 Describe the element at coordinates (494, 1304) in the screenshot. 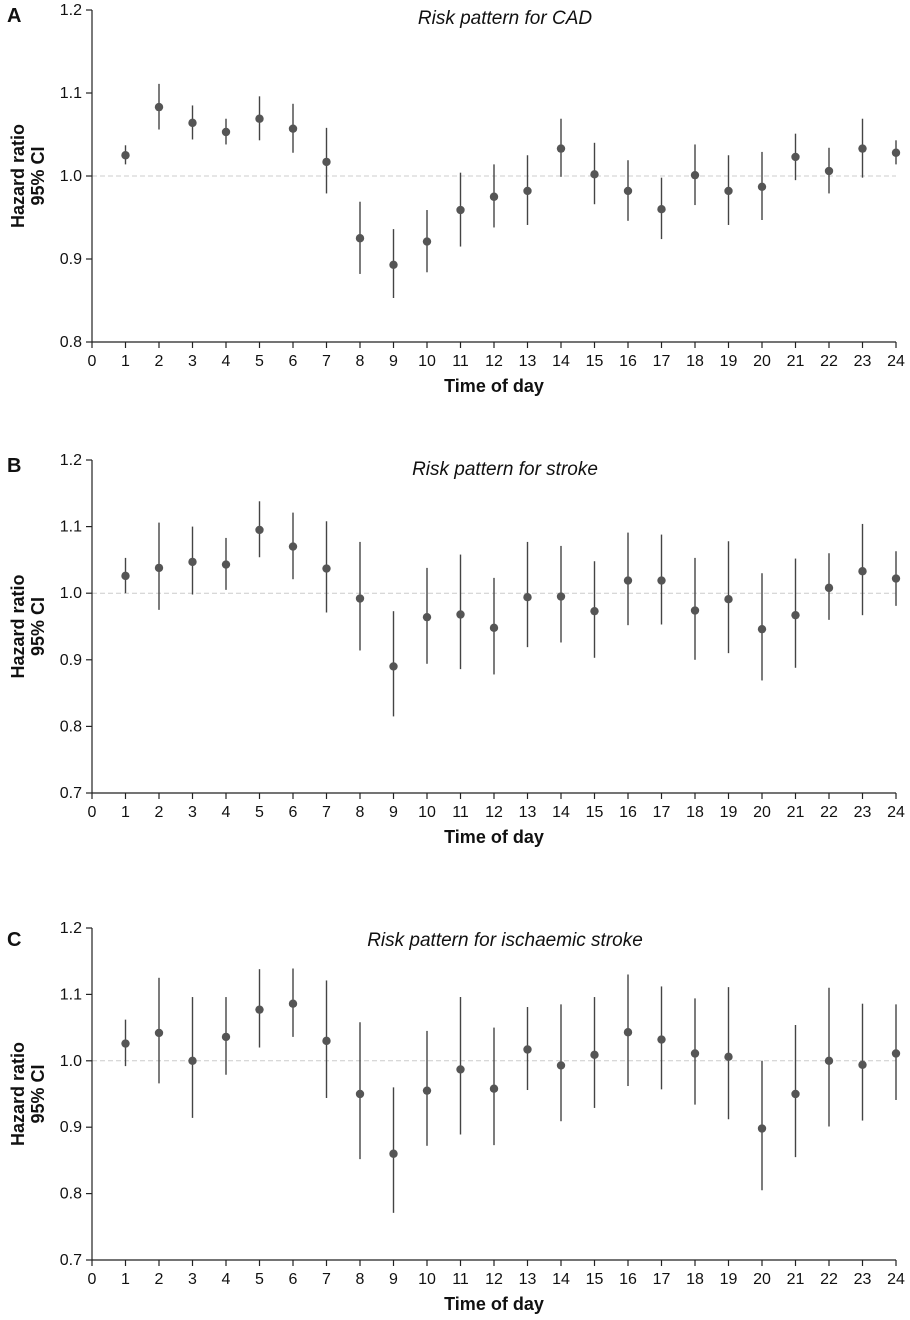

I see `x-axis-title: Time of day` at that location.